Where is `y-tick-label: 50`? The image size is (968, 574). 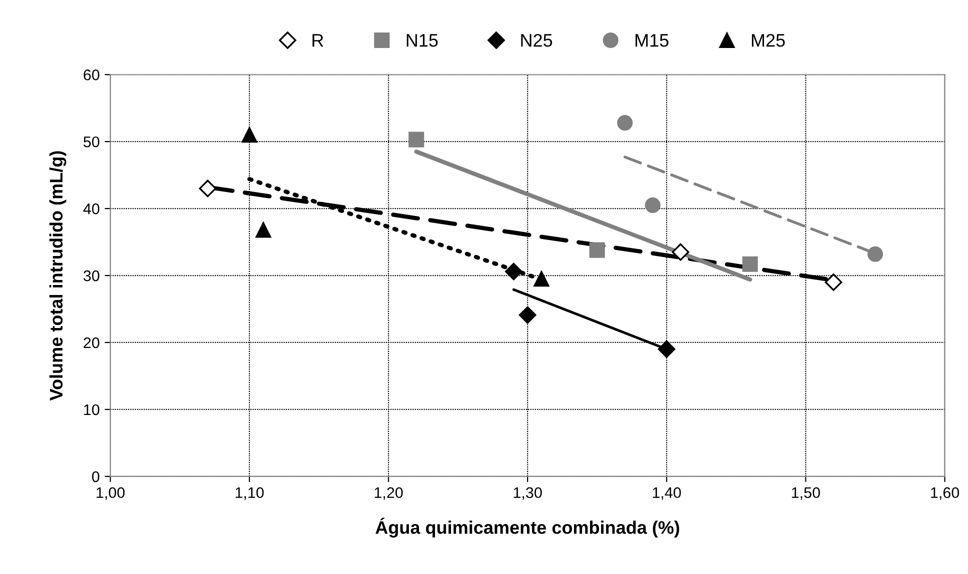 y-tick-label: 50 is located at coordinates (92, 142).